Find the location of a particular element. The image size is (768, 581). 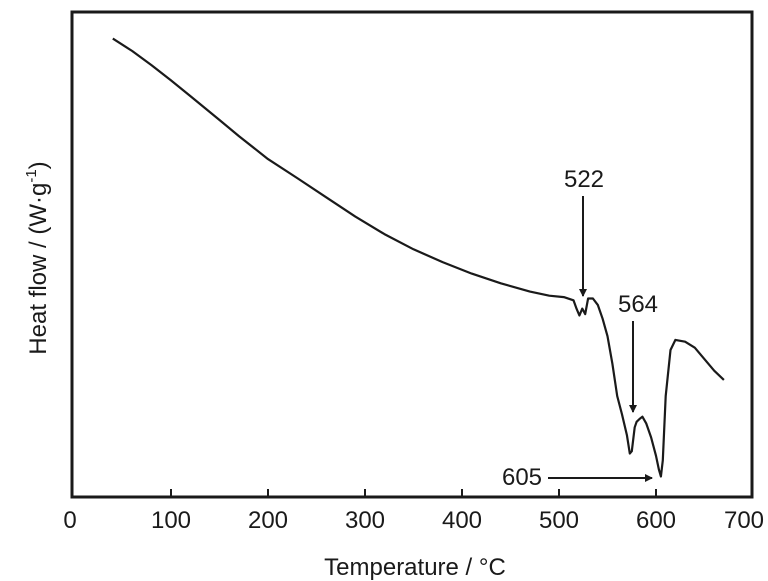

y-axis-title-close: ) is located at coordinates (38, 165).